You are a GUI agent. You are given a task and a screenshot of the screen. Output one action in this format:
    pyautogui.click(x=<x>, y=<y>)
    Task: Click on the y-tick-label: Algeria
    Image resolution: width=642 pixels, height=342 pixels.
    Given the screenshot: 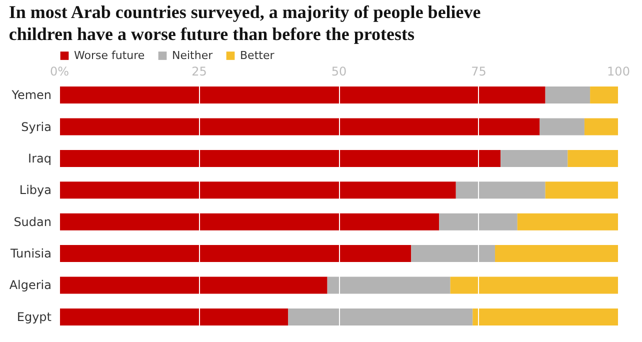 What is the action you would take?
    pyautogui.click(x=30, y=285)
    